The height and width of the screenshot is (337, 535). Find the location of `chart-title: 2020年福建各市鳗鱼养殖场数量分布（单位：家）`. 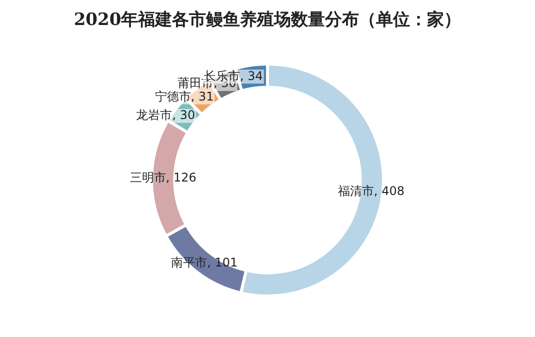

chart-title: 2020年福建各市鳗鱼养殖场数量分布（单位：家） is located at coordinates (267, 20).